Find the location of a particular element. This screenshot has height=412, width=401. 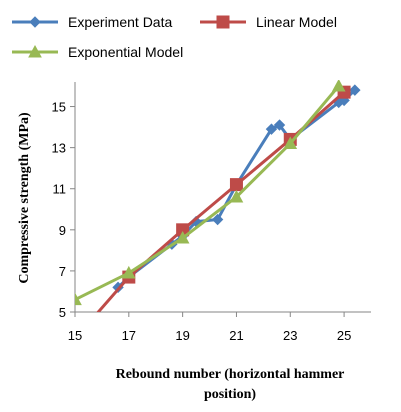

x-tick-label: 21 is located at coordinates (236, 335).